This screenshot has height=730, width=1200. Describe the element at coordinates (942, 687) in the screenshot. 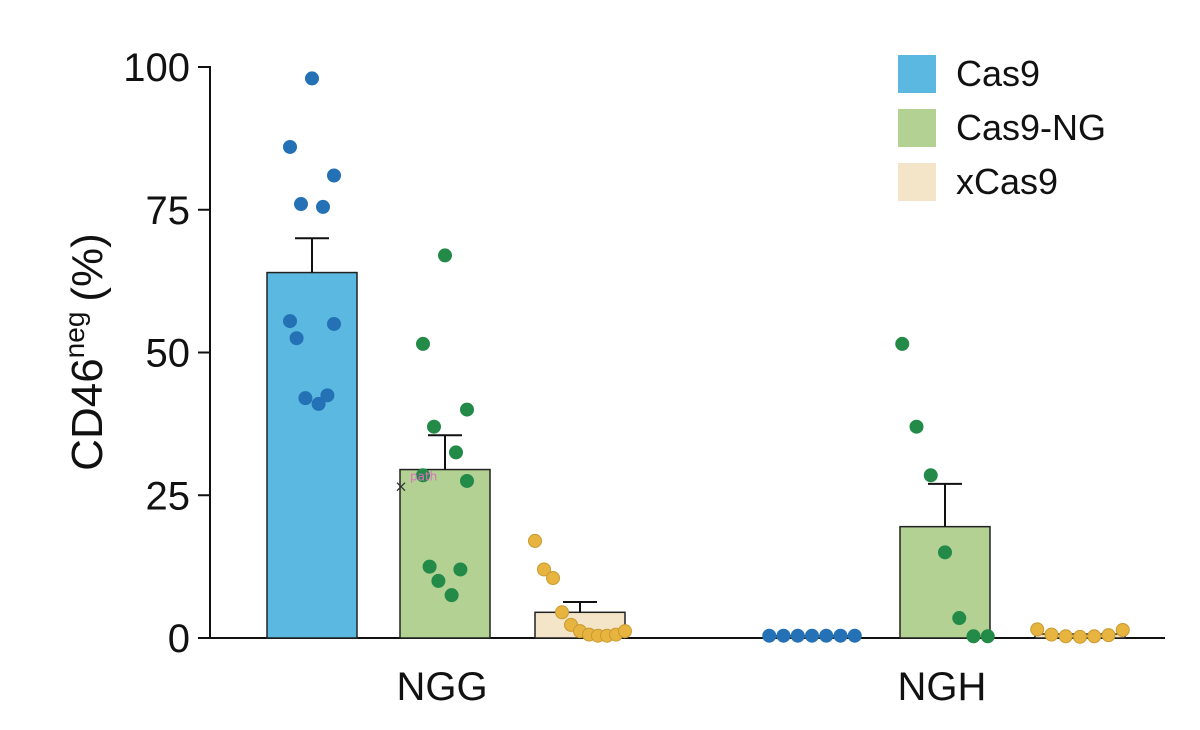

I see `x-category-label: NGH` at that location.